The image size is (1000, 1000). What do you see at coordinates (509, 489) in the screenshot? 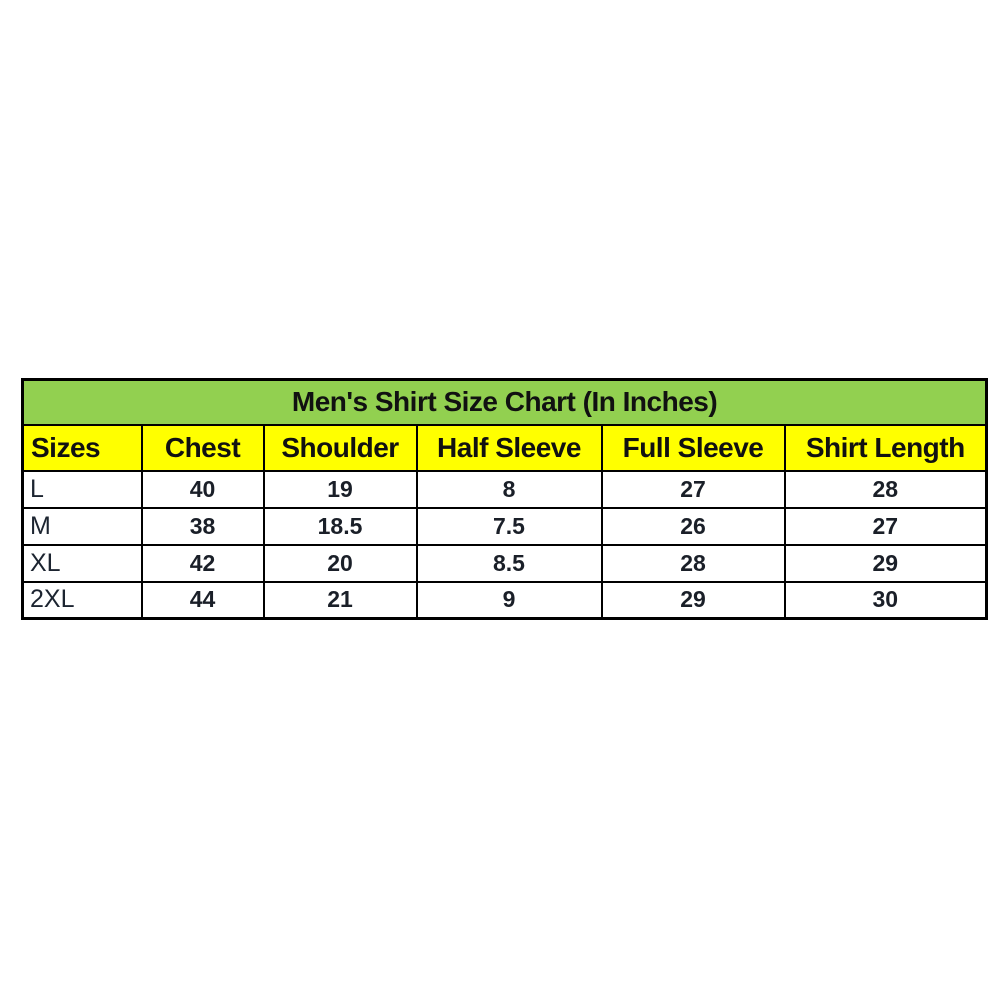
I see `half-sleeve-value: 8` at bounding box center [509, 489].